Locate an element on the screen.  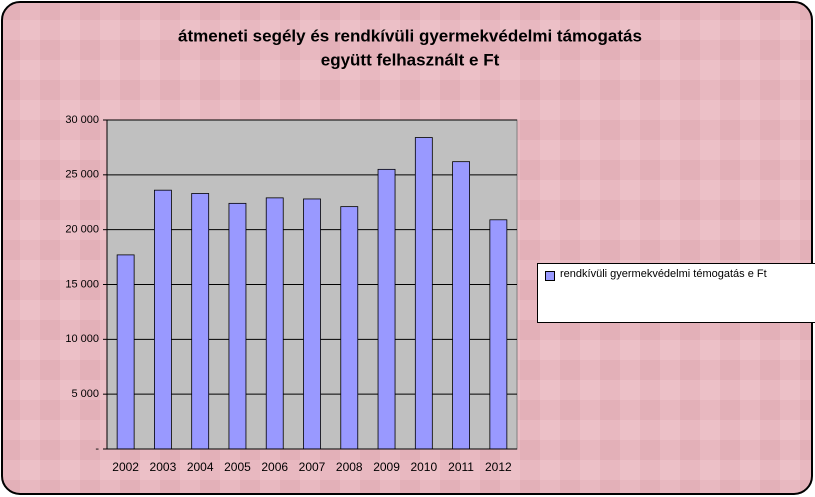
legend-label: rendkívüli gyermekvédelmi témogatás e Ft is located at coordinates (663, 274).